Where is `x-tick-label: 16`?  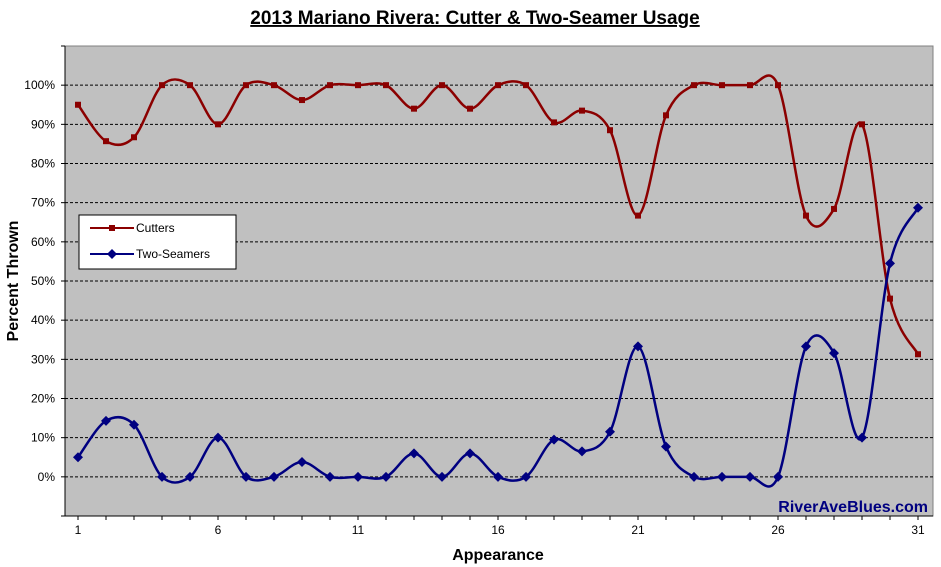
x-tick-label: 16 is located at coordinates (498, 530).